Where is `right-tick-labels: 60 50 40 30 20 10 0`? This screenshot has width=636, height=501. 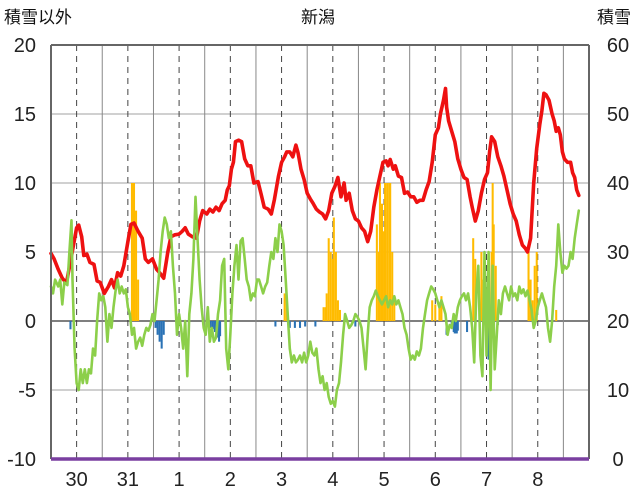 right-tick-labels: 60 50 40 30 20 10 0 is located at coordinates (618, 253).